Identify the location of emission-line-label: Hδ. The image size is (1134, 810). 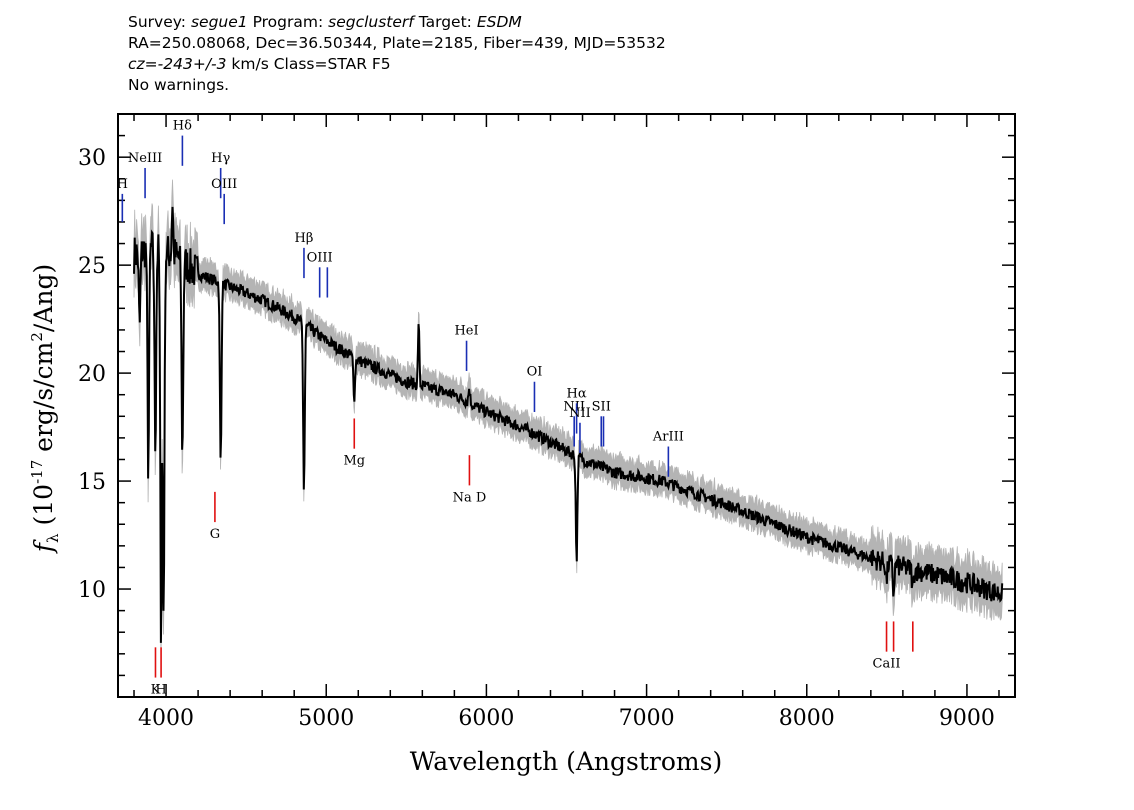
(182, 126).